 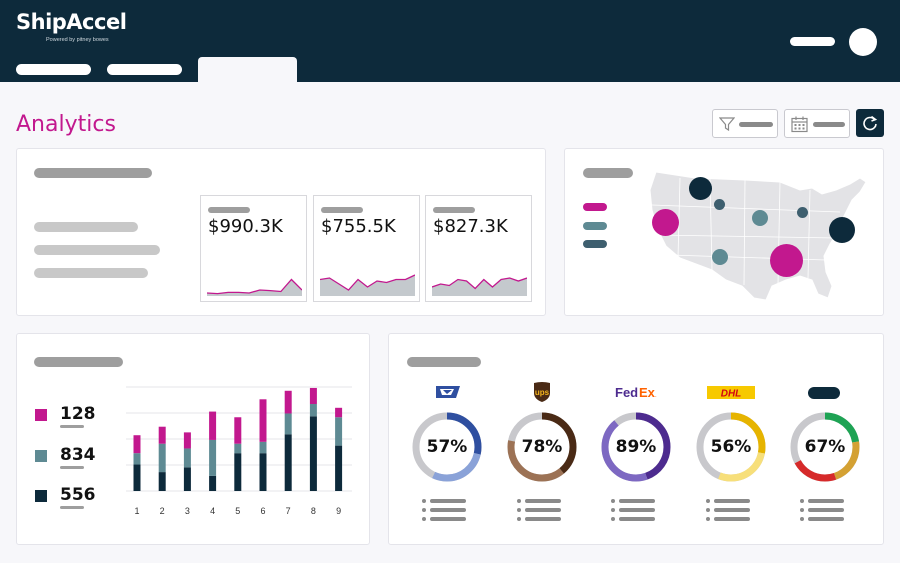 I want to click on map-bubble-west, so click(x=665, y=222).